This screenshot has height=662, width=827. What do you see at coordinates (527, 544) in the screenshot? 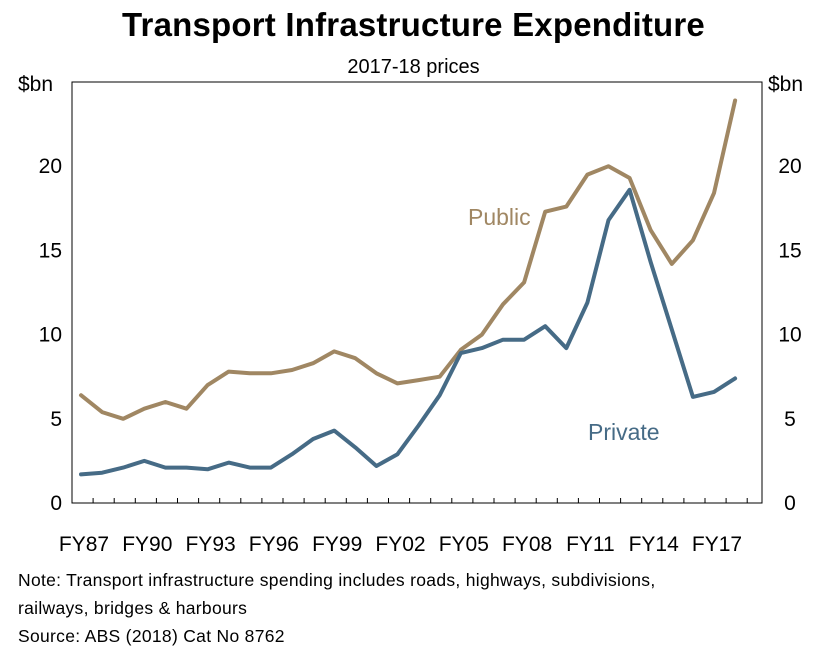
I see `x-tick-label: FY08` at bounding box center [527, 544].